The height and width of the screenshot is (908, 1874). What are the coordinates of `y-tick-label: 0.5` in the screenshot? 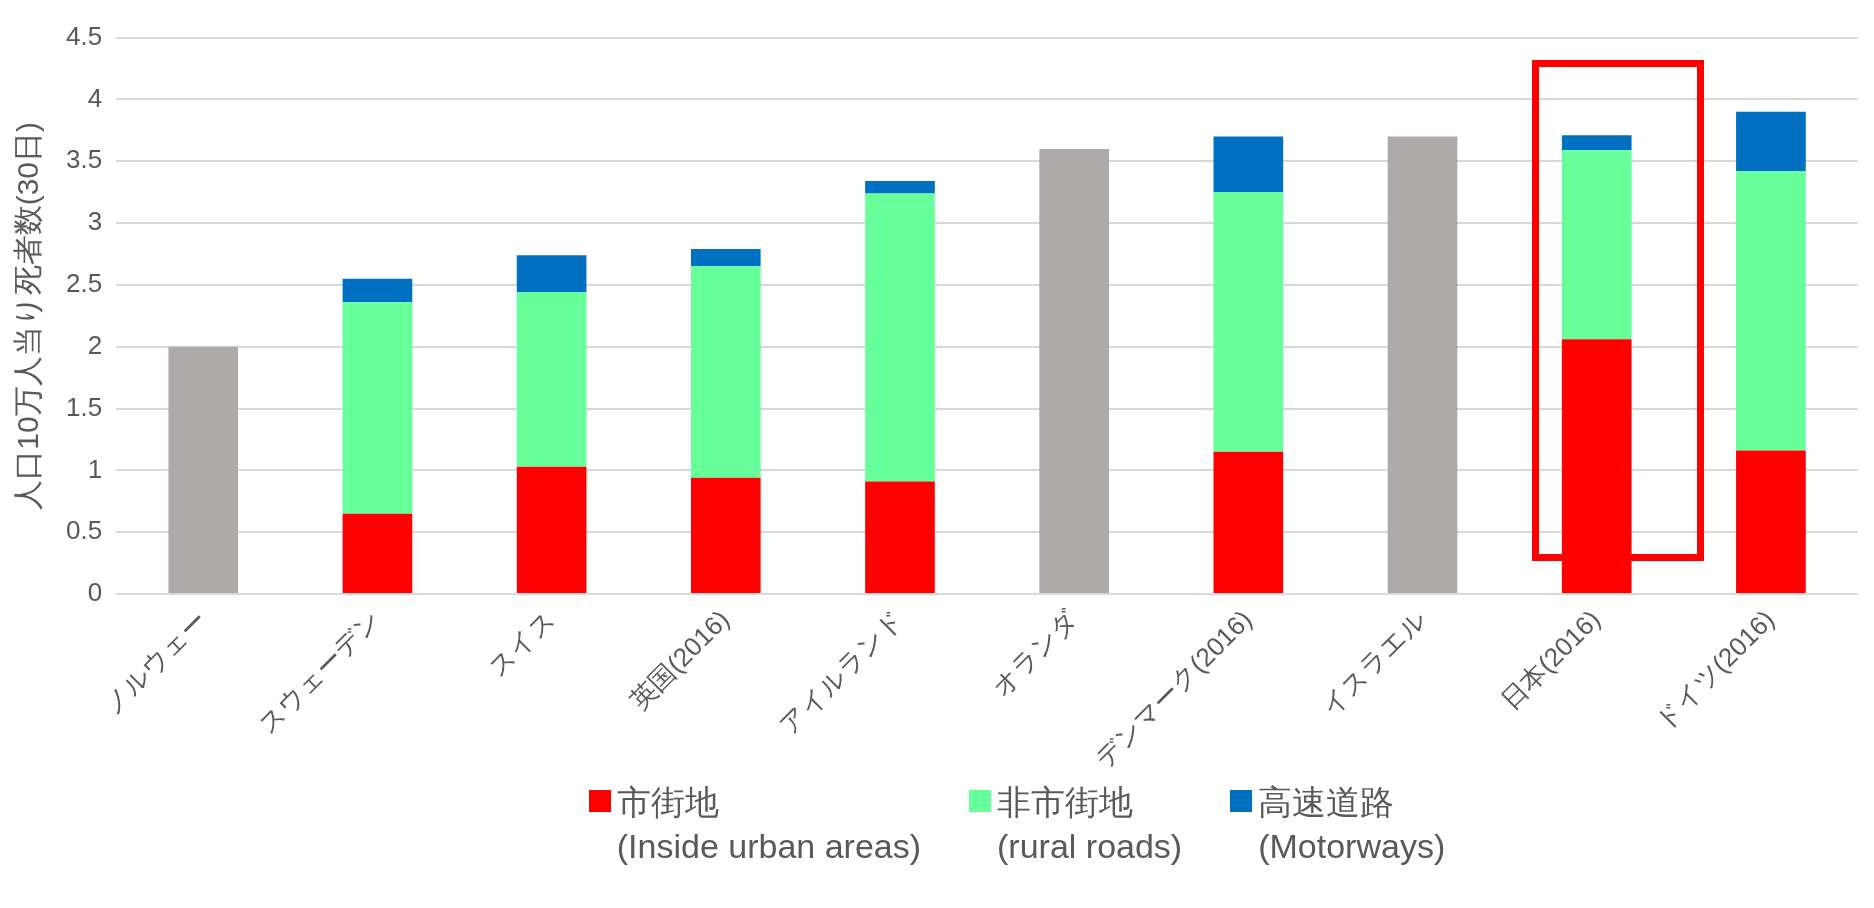 It's located at (84, 530).